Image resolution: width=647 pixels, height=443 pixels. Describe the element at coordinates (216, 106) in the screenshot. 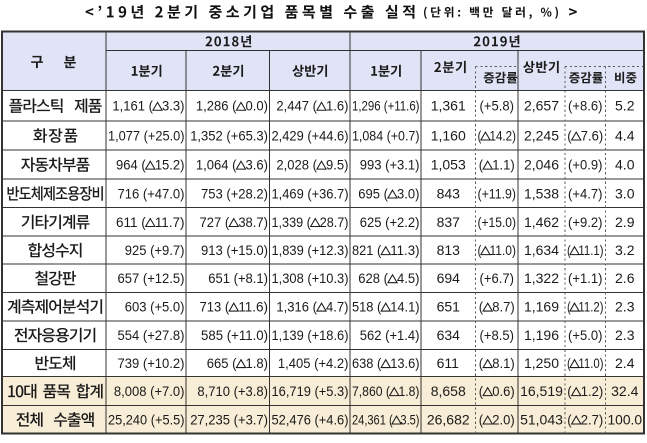

I see `svg-text: 1,286 (` at that location.